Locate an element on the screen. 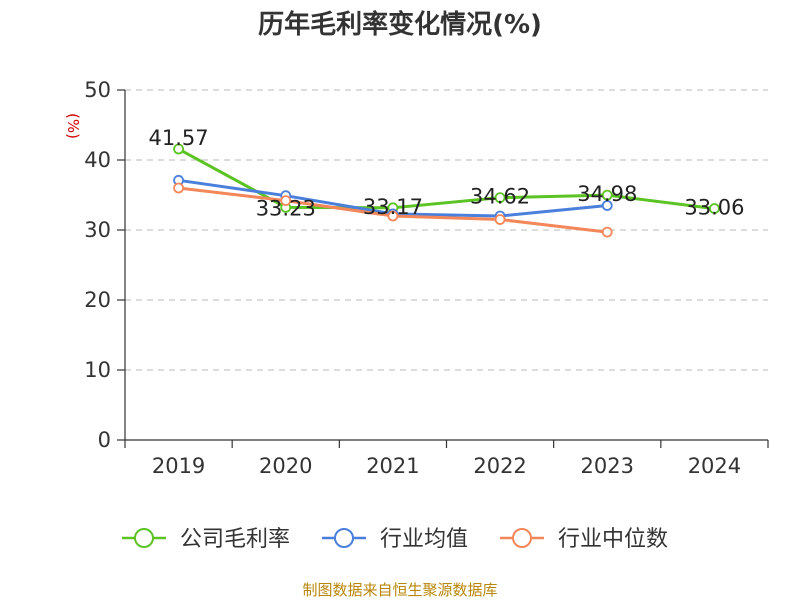 The image size is (800, 600). legend-label: 行业均值 is located at coordinates (424, 539).